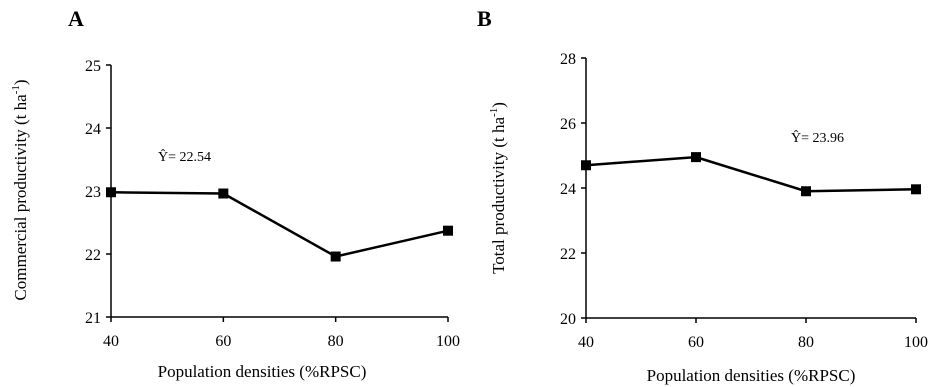 Image resolution: width=936 pixels, height=387 pixels. I want to click on panel-a-y-tick-label: 21, so click(93, 318).